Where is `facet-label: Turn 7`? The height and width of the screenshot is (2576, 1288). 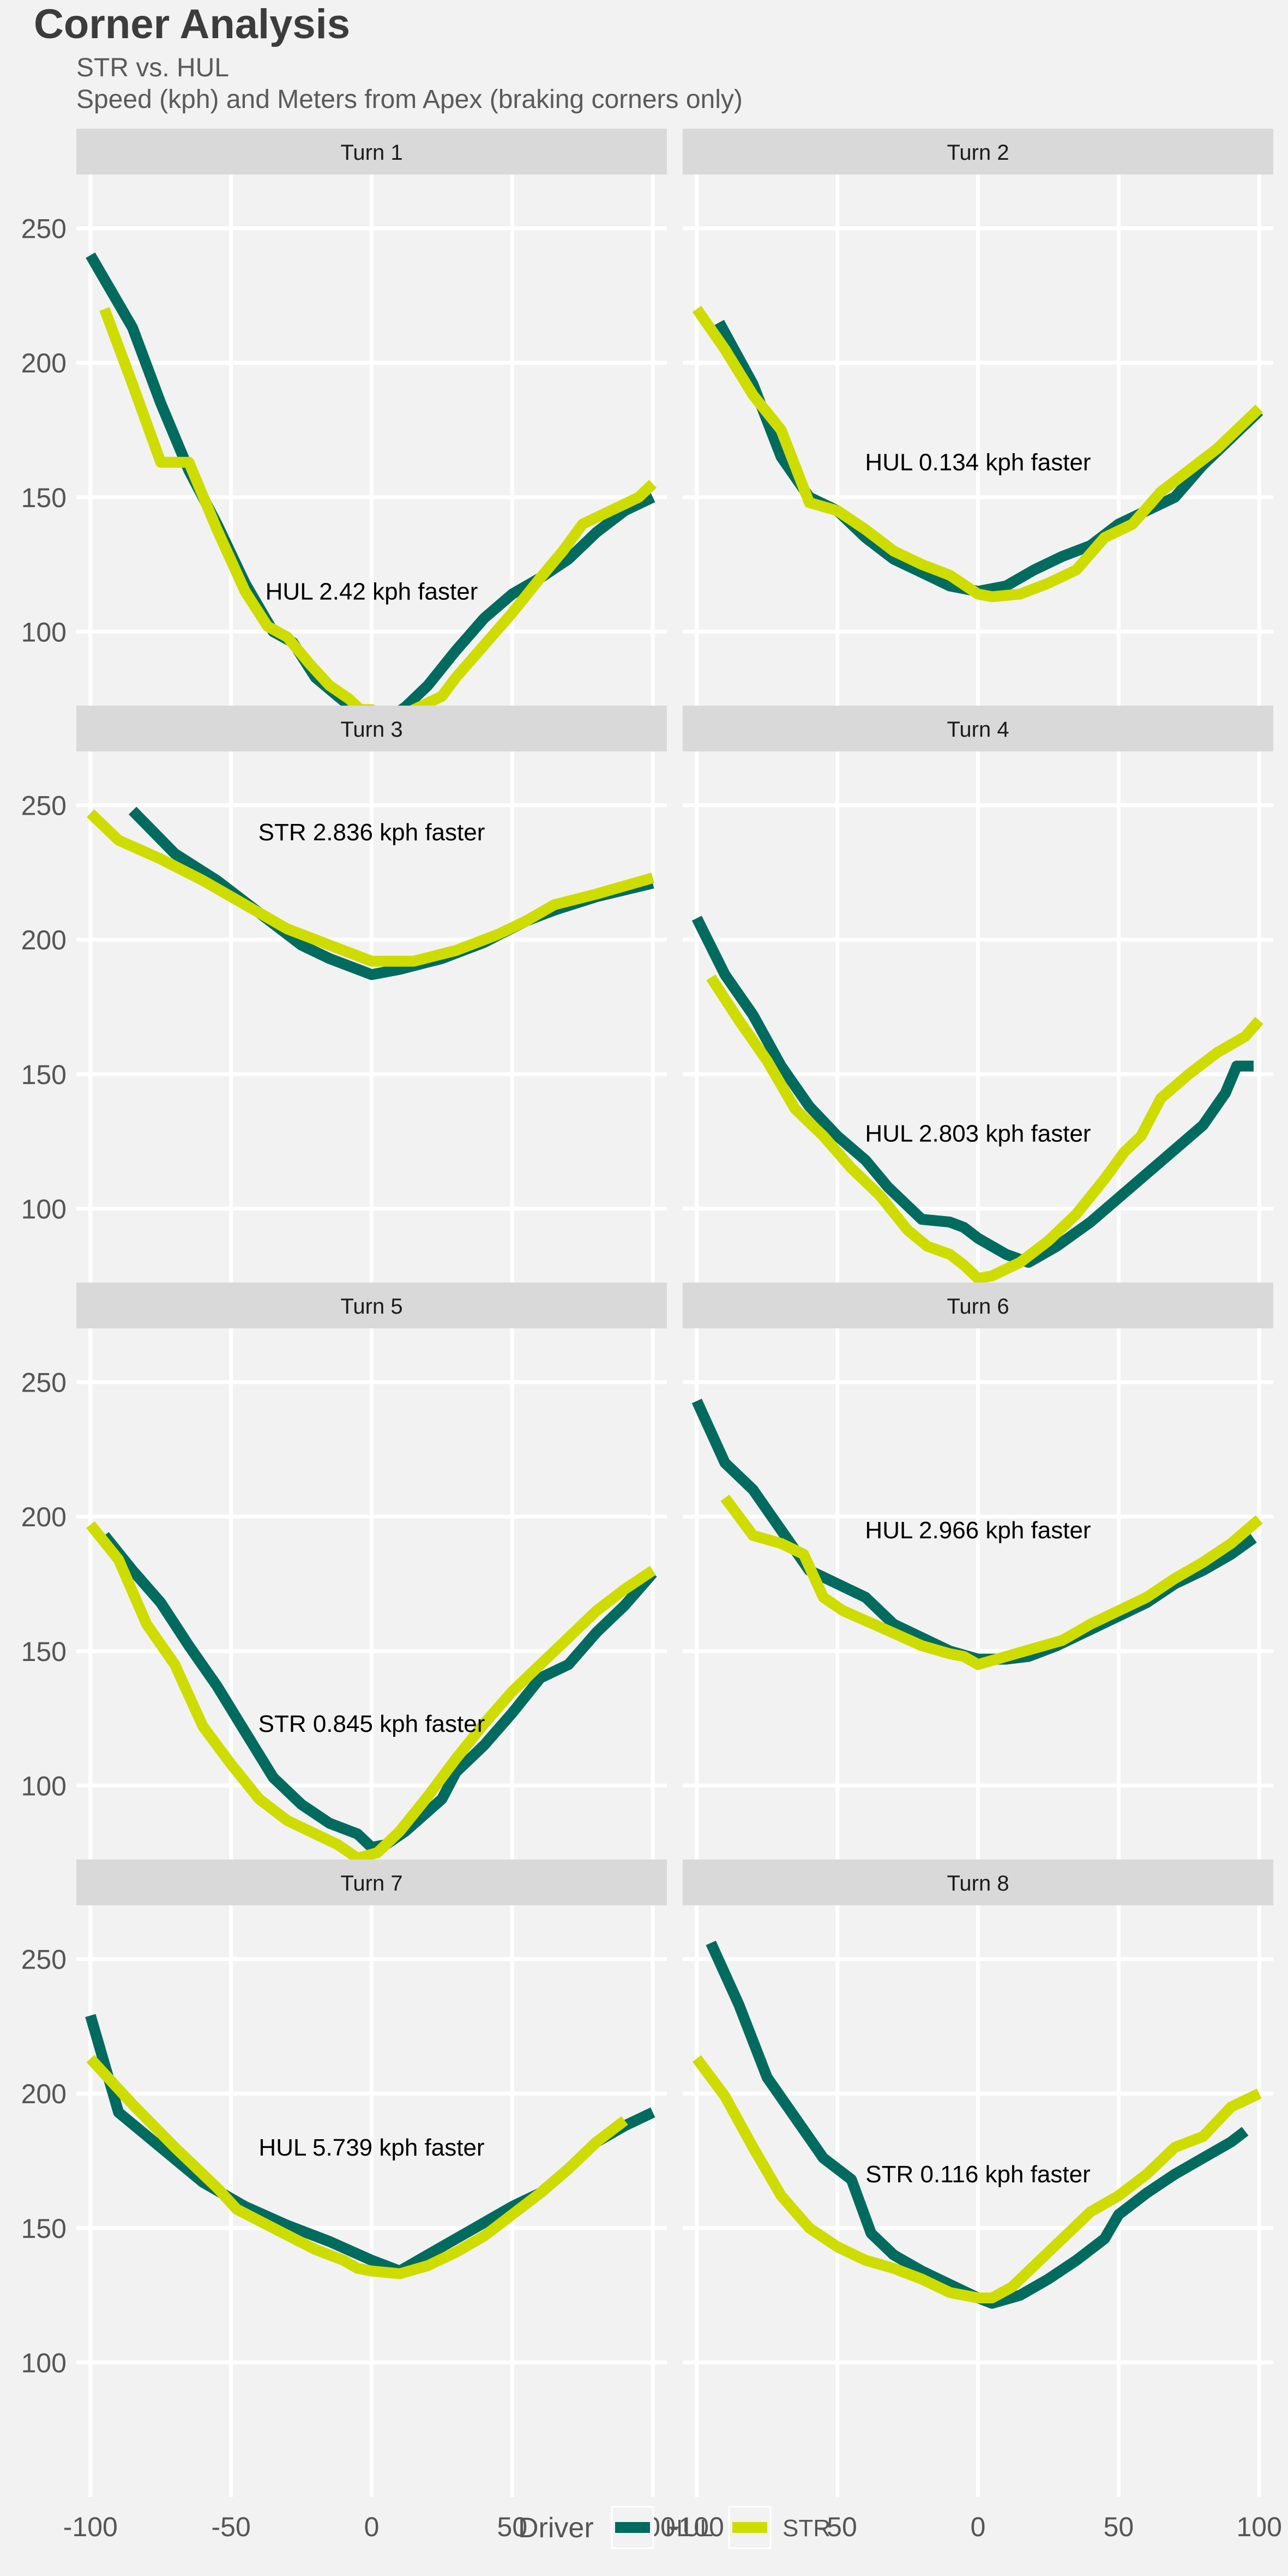 facet-label: Turn 7 is located at coordinates (371, 1883).